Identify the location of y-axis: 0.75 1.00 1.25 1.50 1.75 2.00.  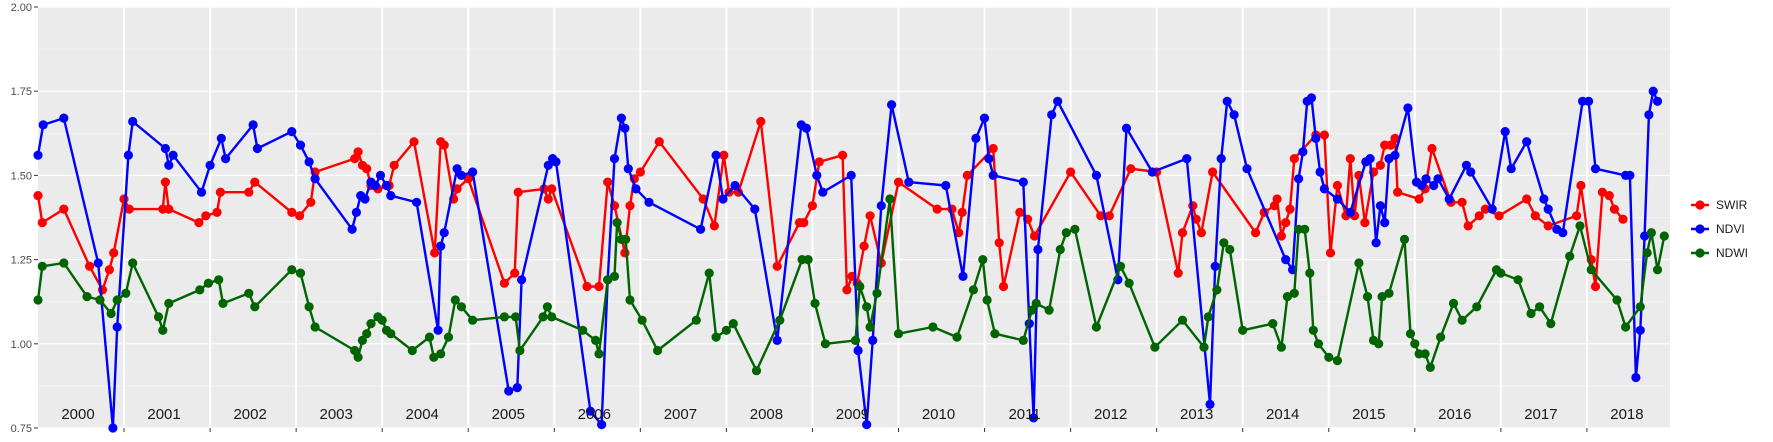
(24, 218).